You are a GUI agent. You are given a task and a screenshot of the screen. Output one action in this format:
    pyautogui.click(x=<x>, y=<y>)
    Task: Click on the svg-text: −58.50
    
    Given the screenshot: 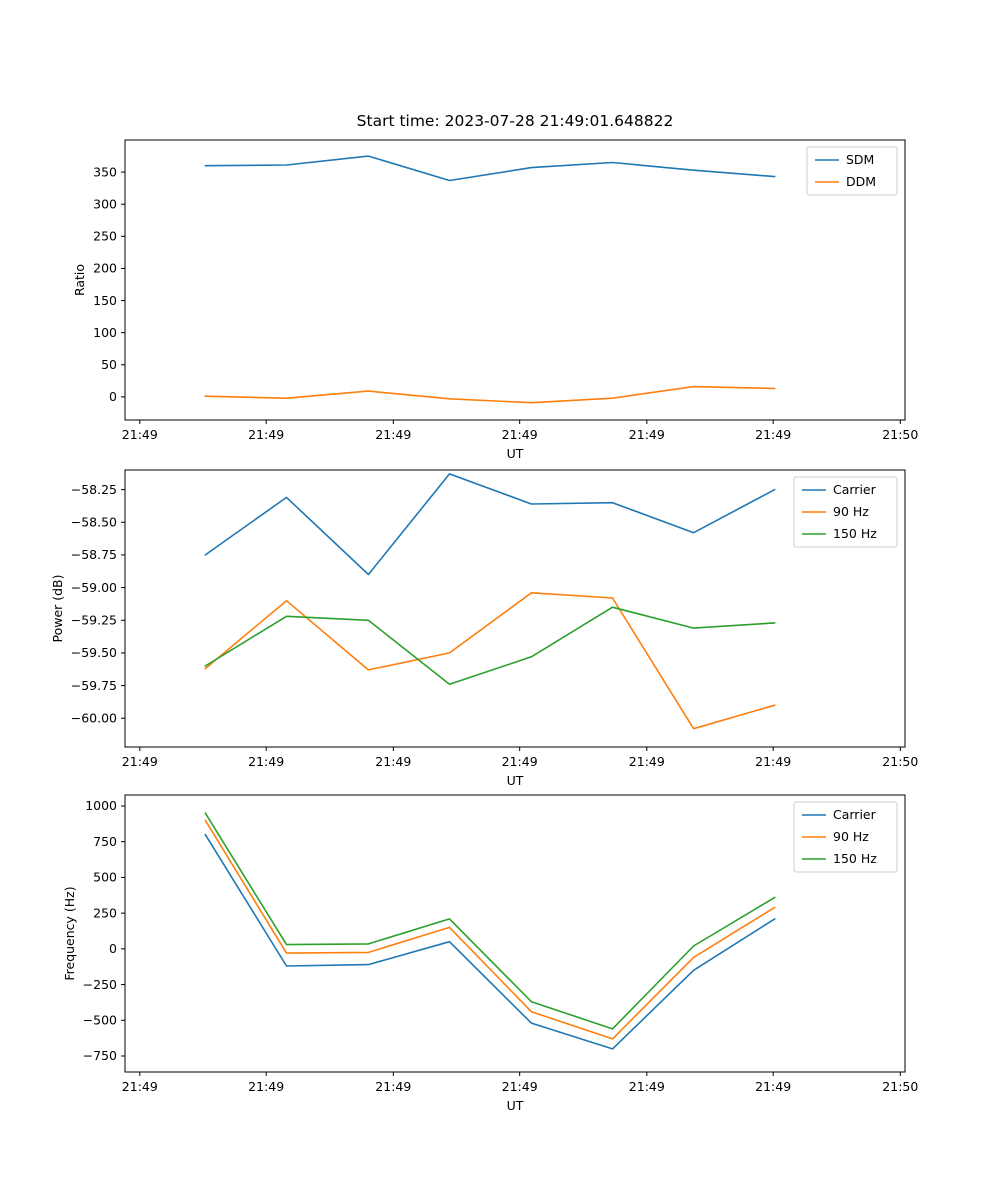 What is the action you would take?
    pyautogui.click(x=94, y=521)
    